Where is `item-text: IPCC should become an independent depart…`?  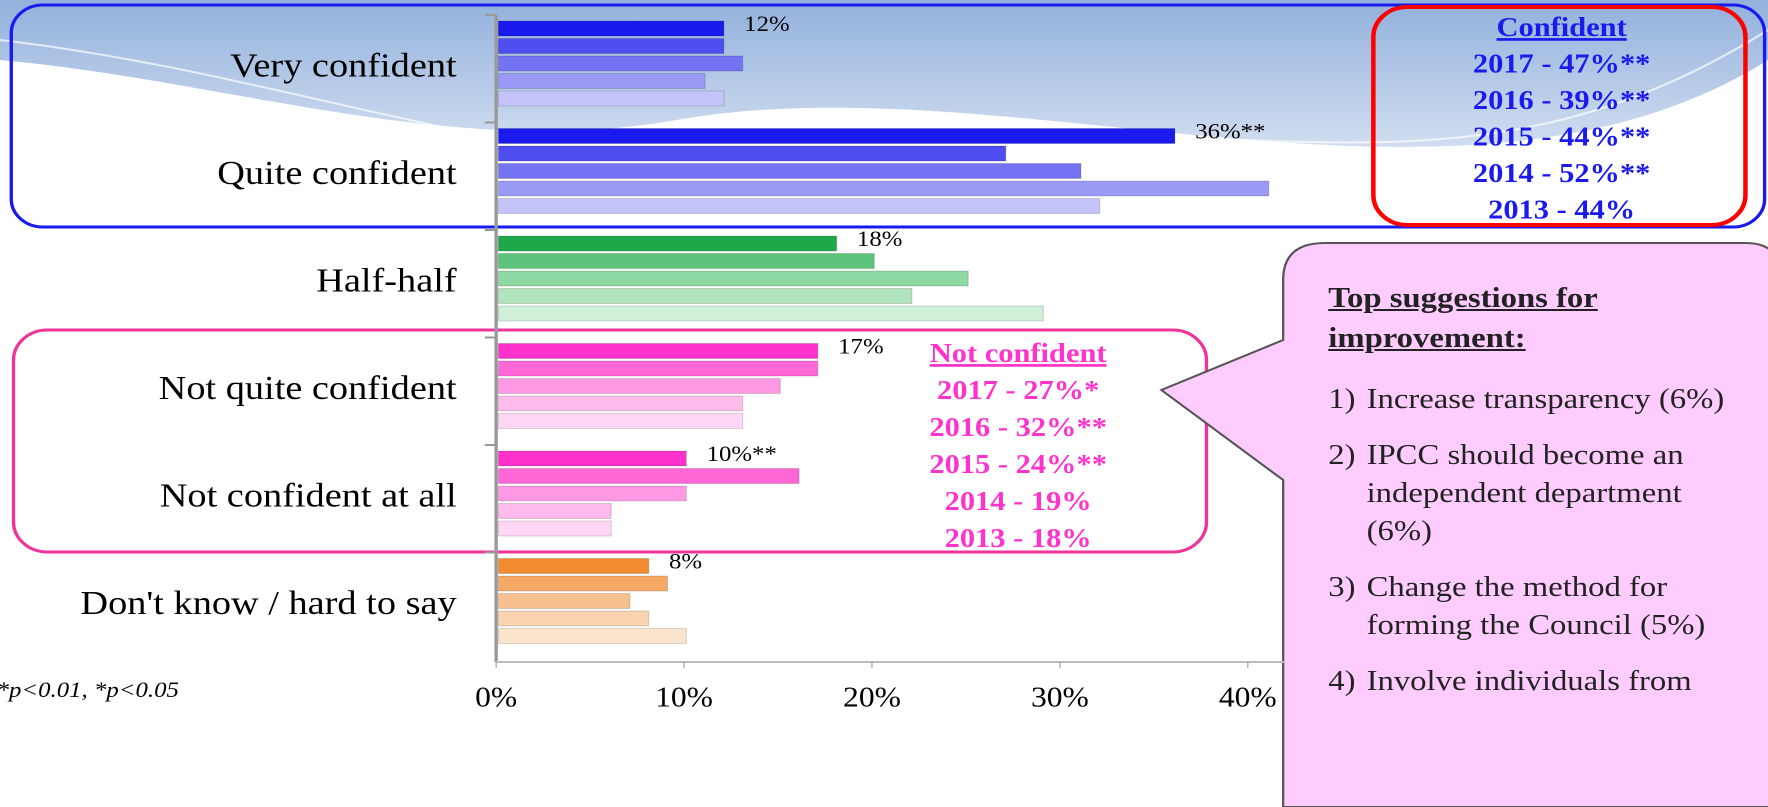 item-text: IPCC should become an independent depart… is located at coordinates (1525, 493).